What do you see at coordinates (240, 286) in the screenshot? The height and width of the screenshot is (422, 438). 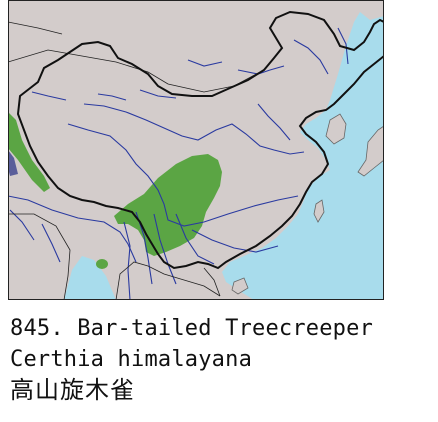 I see `hainan` at bounding box center [240, 286].